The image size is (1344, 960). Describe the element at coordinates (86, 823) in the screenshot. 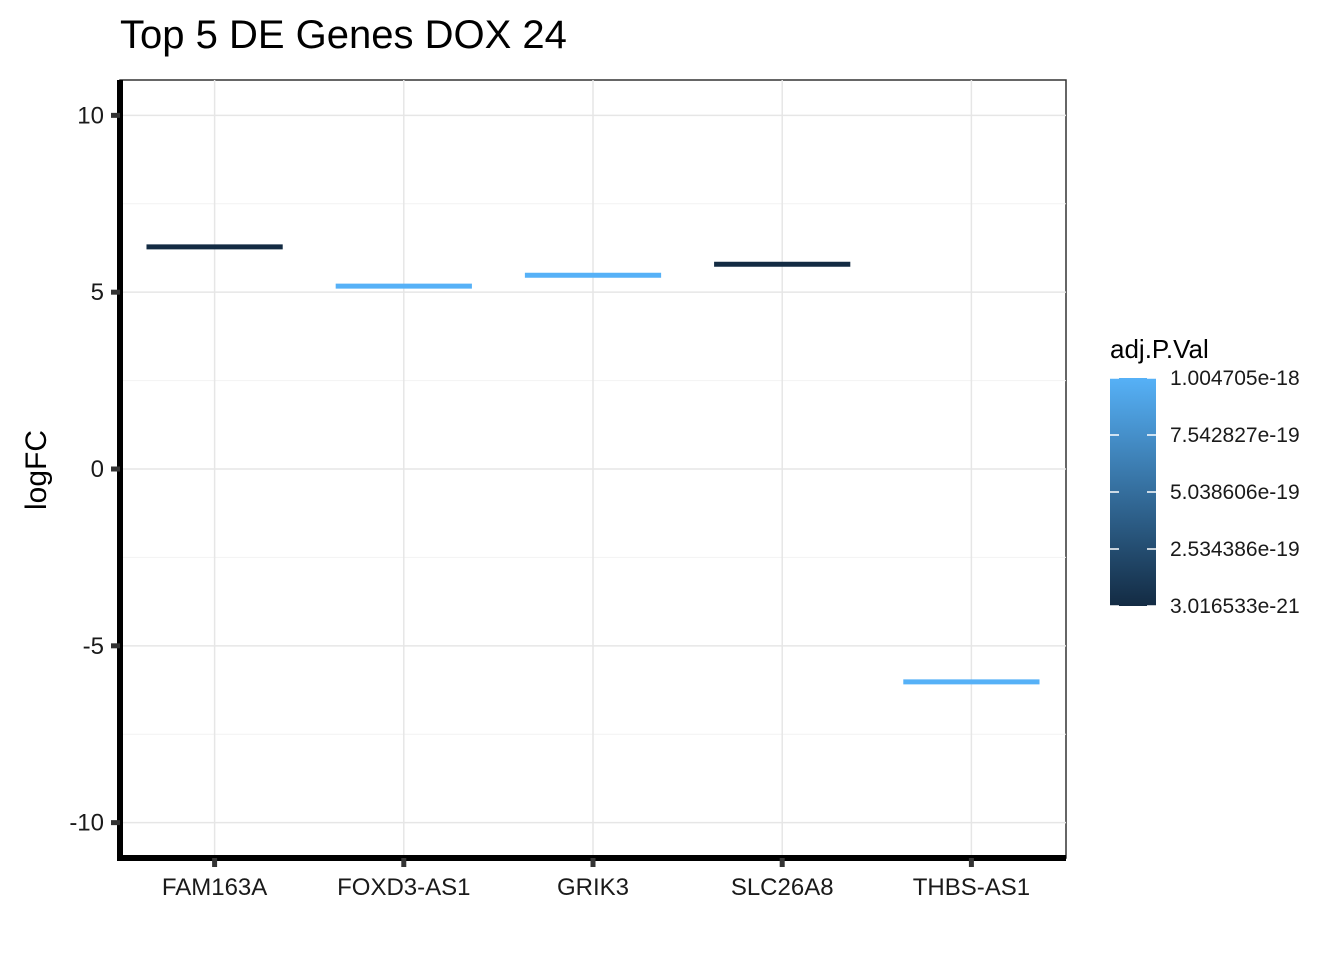

I see `y-tick-label: -10` at that location.